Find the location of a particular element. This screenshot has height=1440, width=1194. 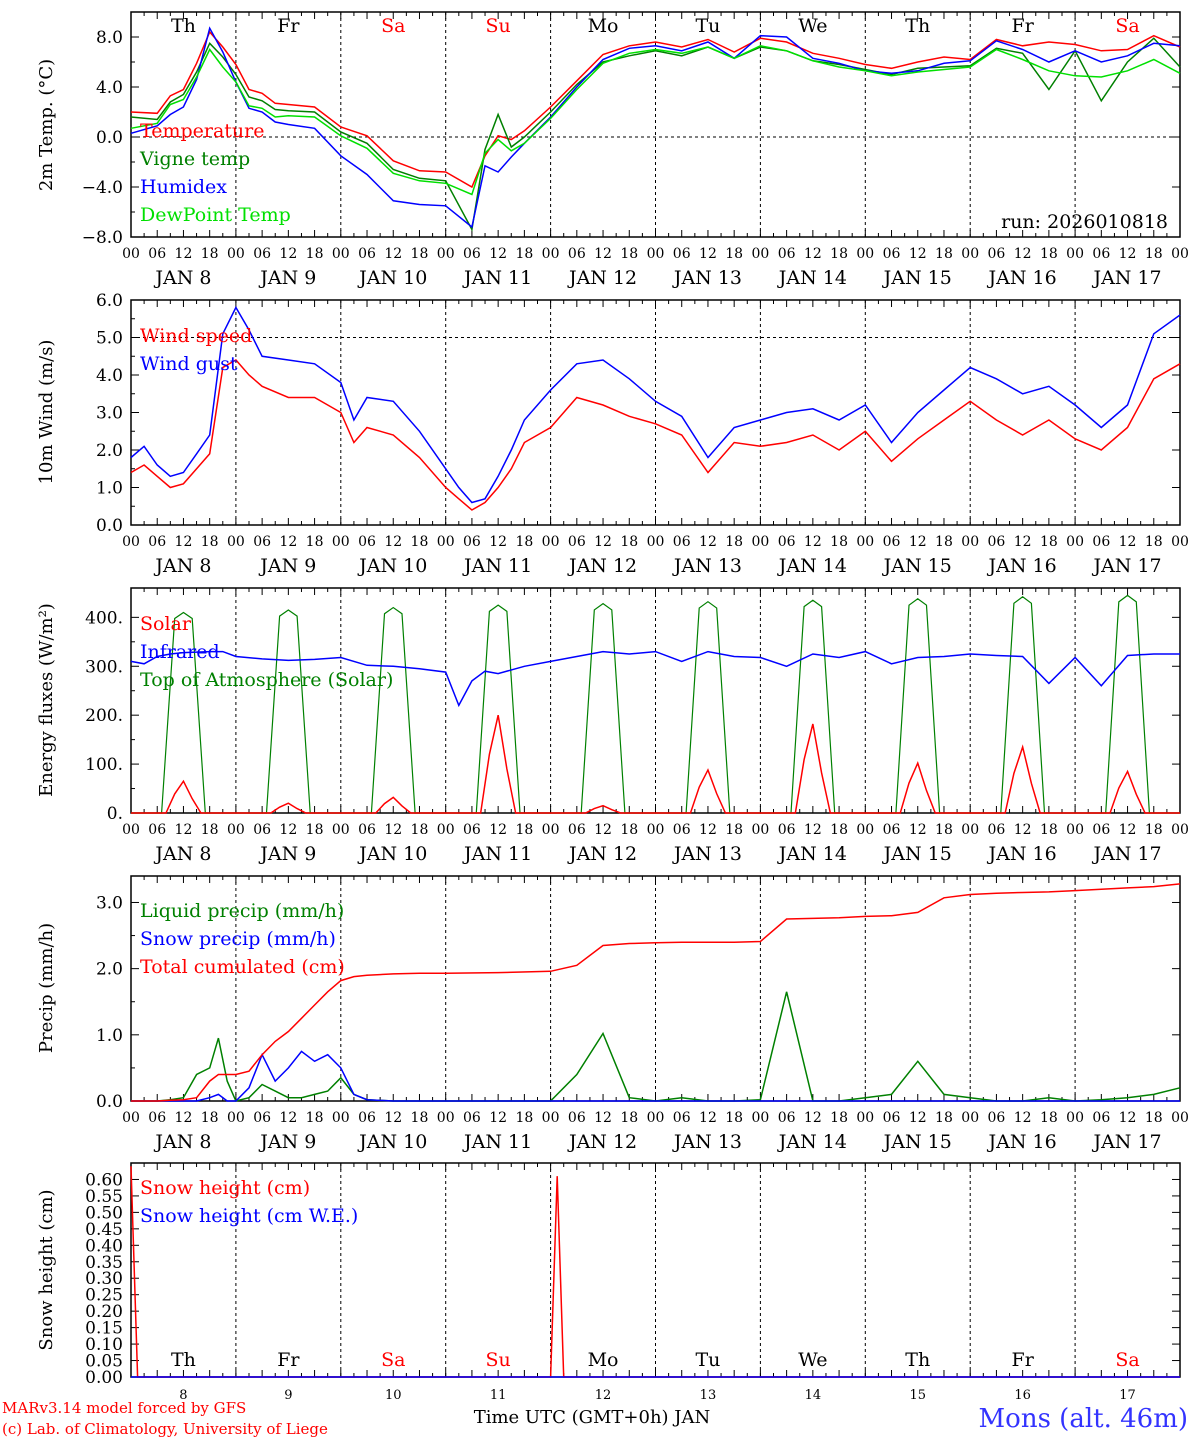

day-number-label: 8 is located at coordinates (183, 1395).